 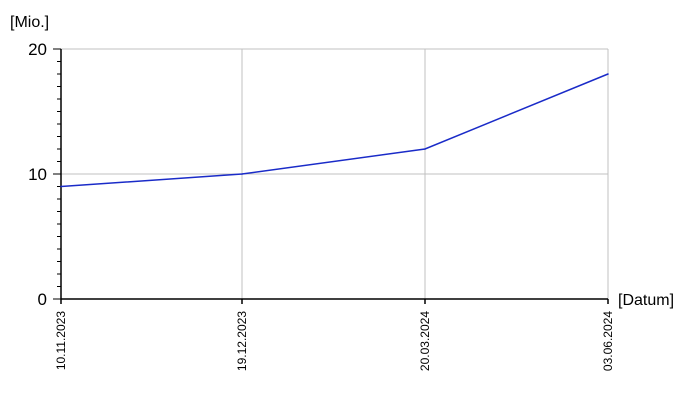 What do you see at coordinates (42, 299) in the screenshot?
I see `y-tick-label: 0` at bounding box center [42, 299].